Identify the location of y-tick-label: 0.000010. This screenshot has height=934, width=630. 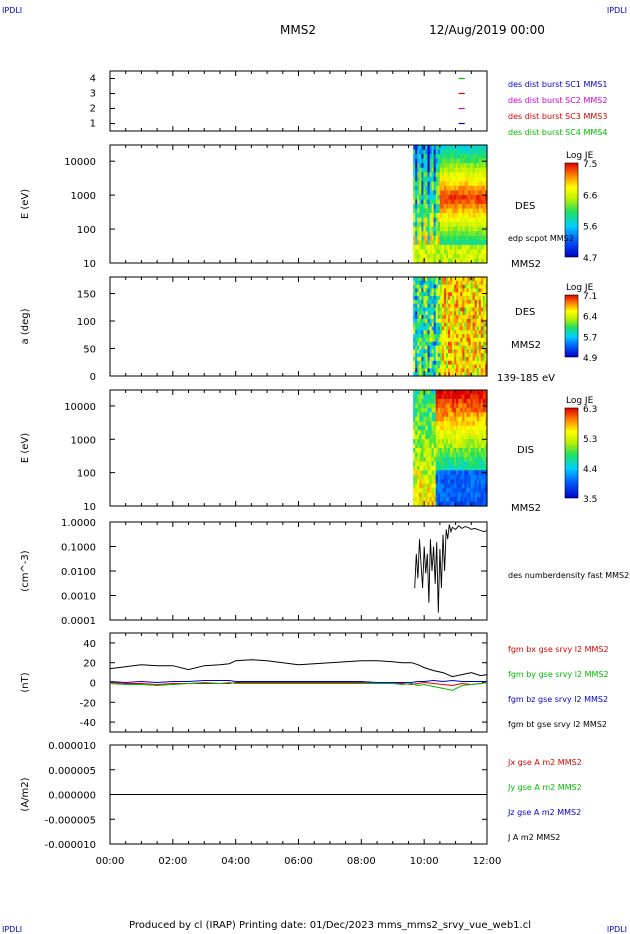
(72, 746).